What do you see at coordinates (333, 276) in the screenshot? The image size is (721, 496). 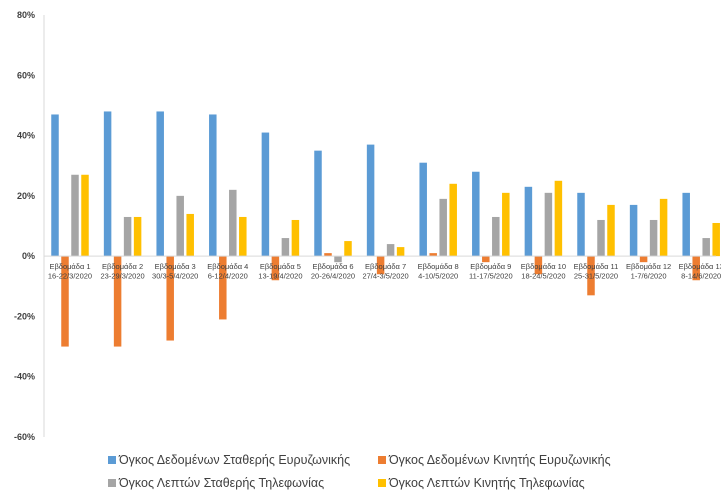 I see `category-label-line: 20-26/4/2020` at bounding box center [333, 276].